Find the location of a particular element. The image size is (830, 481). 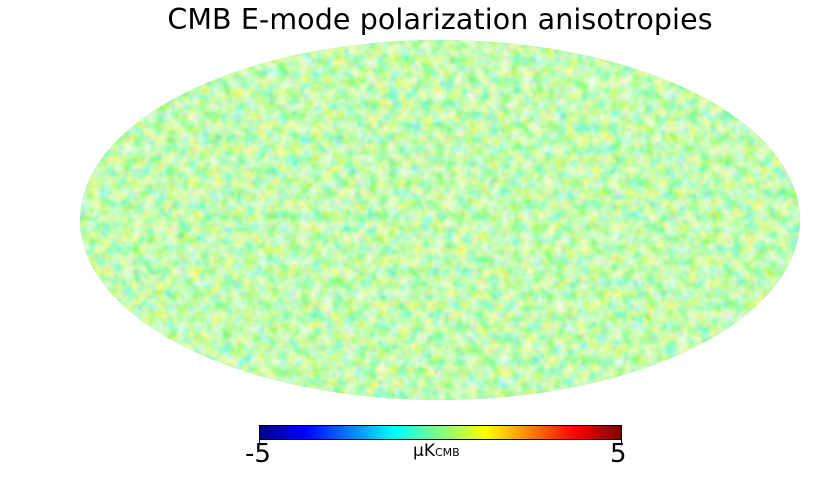

unit-prefix: μK is located at coordinates (424, 451).